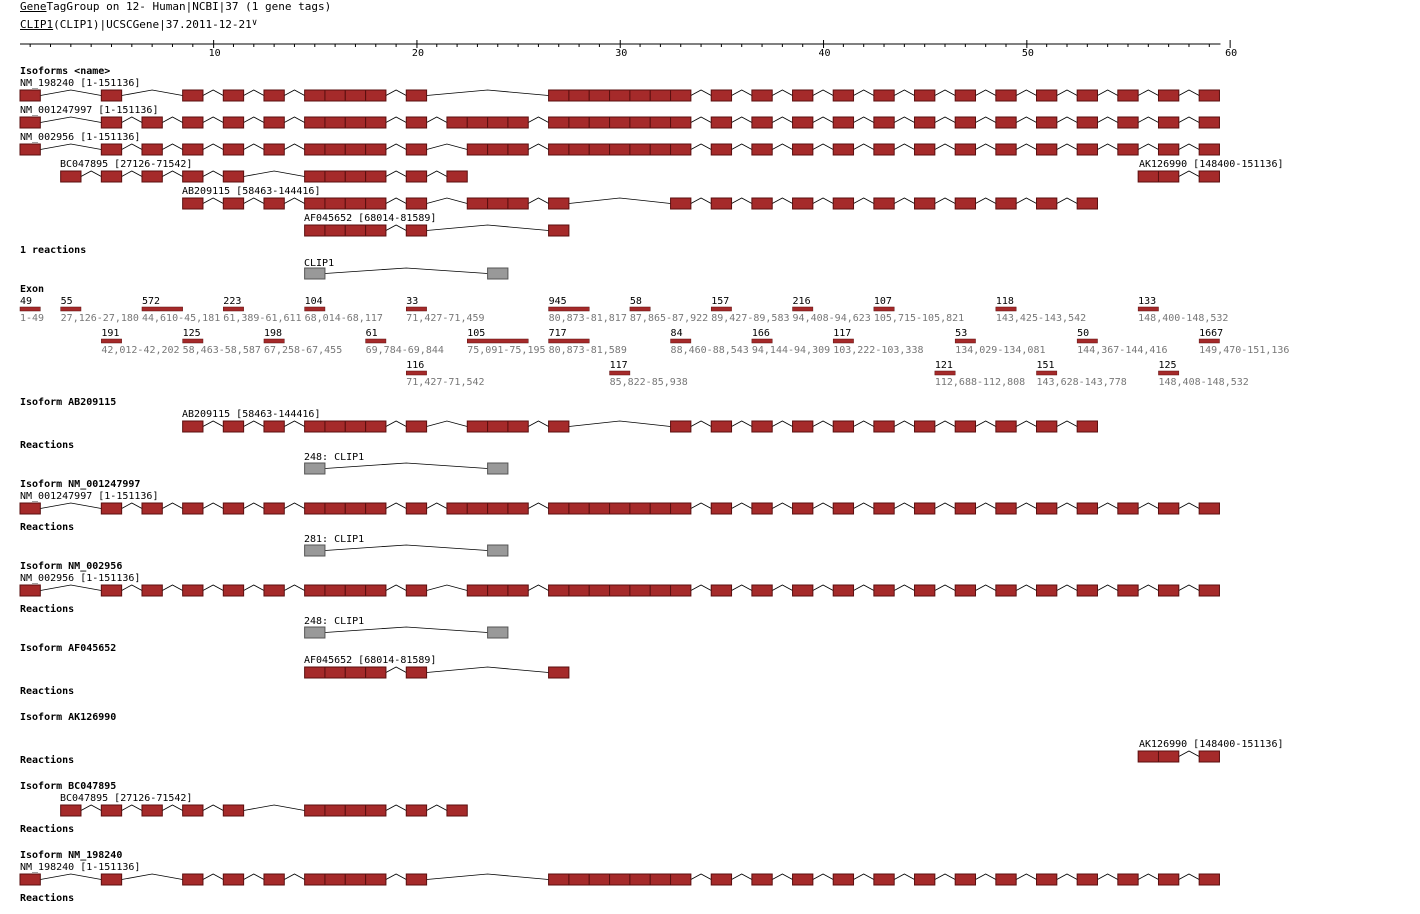 The width and height of the screenshot is (1420, 914). Describe the element at coordinates (883, 301) in the screenshot. I see `exon-length-label: 107` at that location.